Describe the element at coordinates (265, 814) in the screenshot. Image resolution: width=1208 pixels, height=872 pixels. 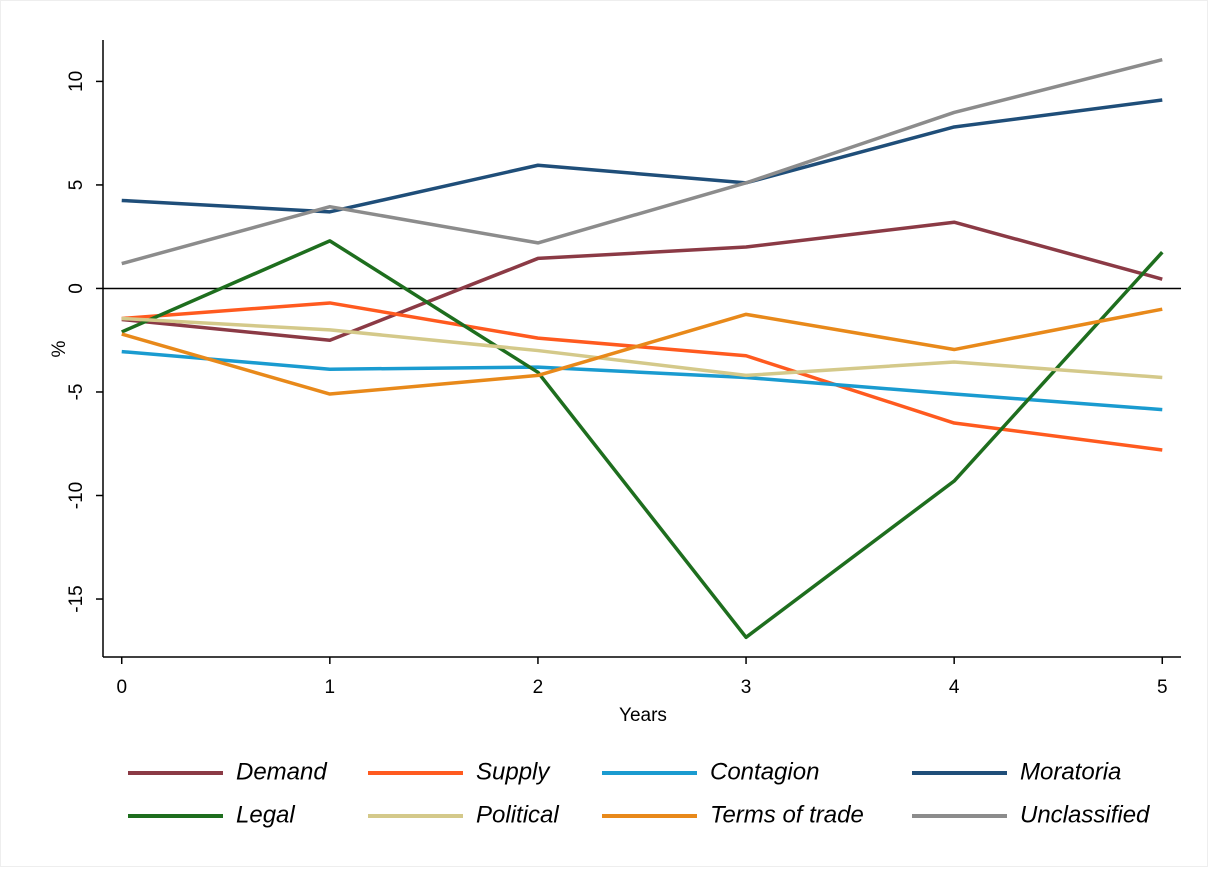
I see `legend-label: Legal` at that location.